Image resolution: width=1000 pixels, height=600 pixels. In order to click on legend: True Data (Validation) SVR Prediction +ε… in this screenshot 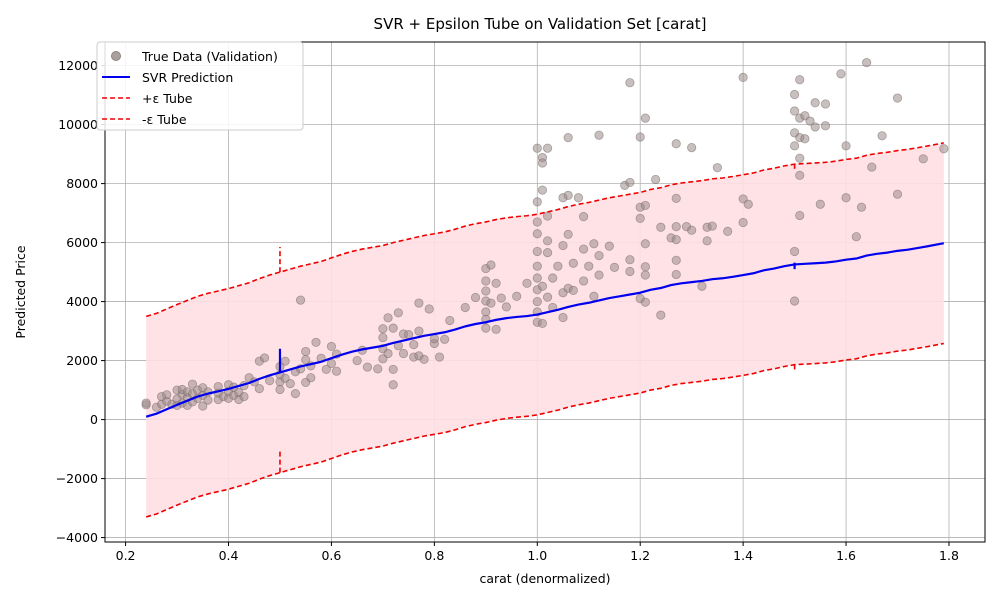, I will do `click(200, 86)`.